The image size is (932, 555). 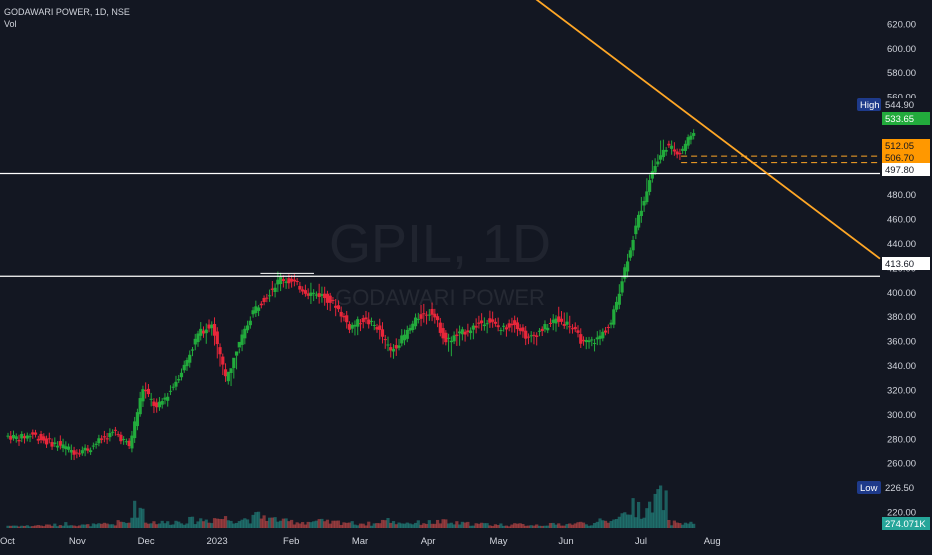 I want to click on time-tick-label: Oct, so click(x=7, y=541).